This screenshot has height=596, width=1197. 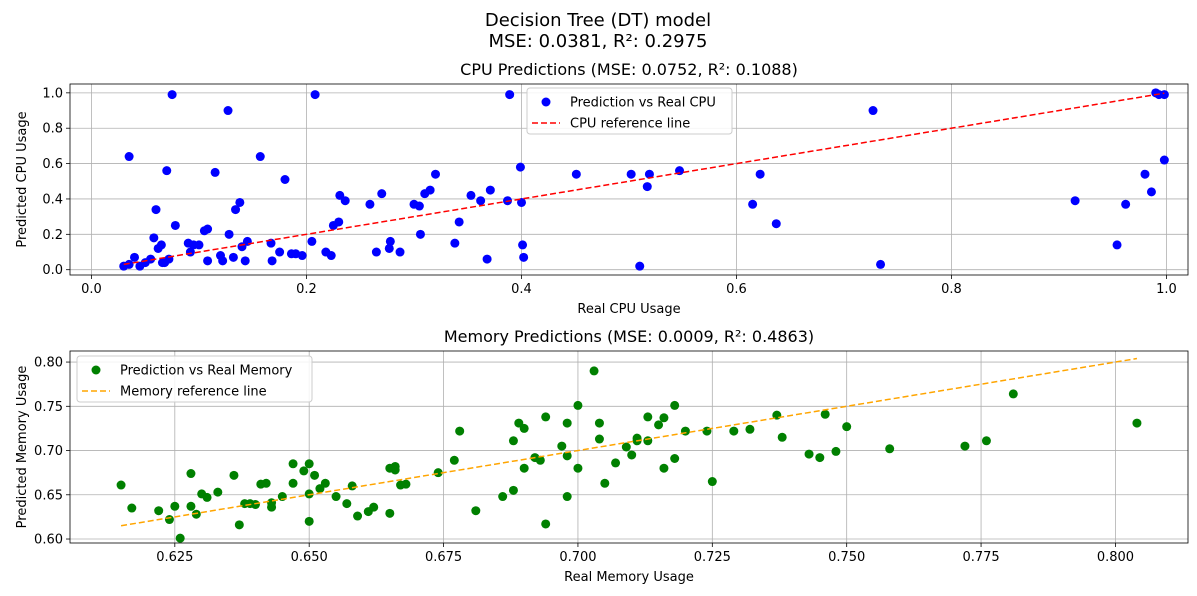 What do you see at coordinates (598, 20) in the screenshot?
I see `figure-suptitle-line1: Decision Tree (DT) model` at bounding box center [598, 20].